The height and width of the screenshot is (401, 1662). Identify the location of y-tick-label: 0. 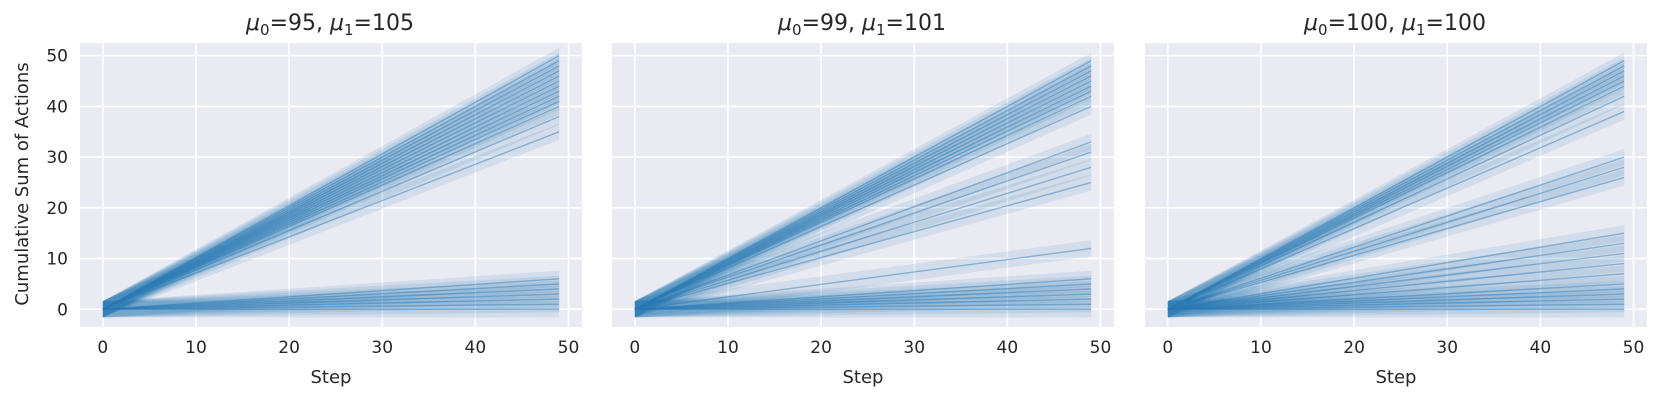
(62, 310).